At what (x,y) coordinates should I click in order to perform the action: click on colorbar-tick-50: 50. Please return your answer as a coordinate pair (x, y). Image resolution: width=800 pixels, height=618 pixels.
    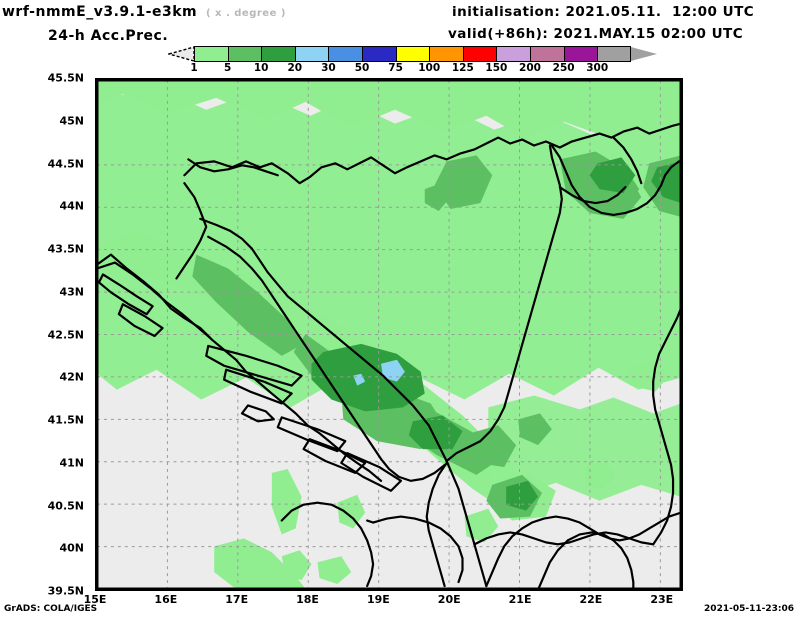
    Looking at the image, I should click on (362, 68).